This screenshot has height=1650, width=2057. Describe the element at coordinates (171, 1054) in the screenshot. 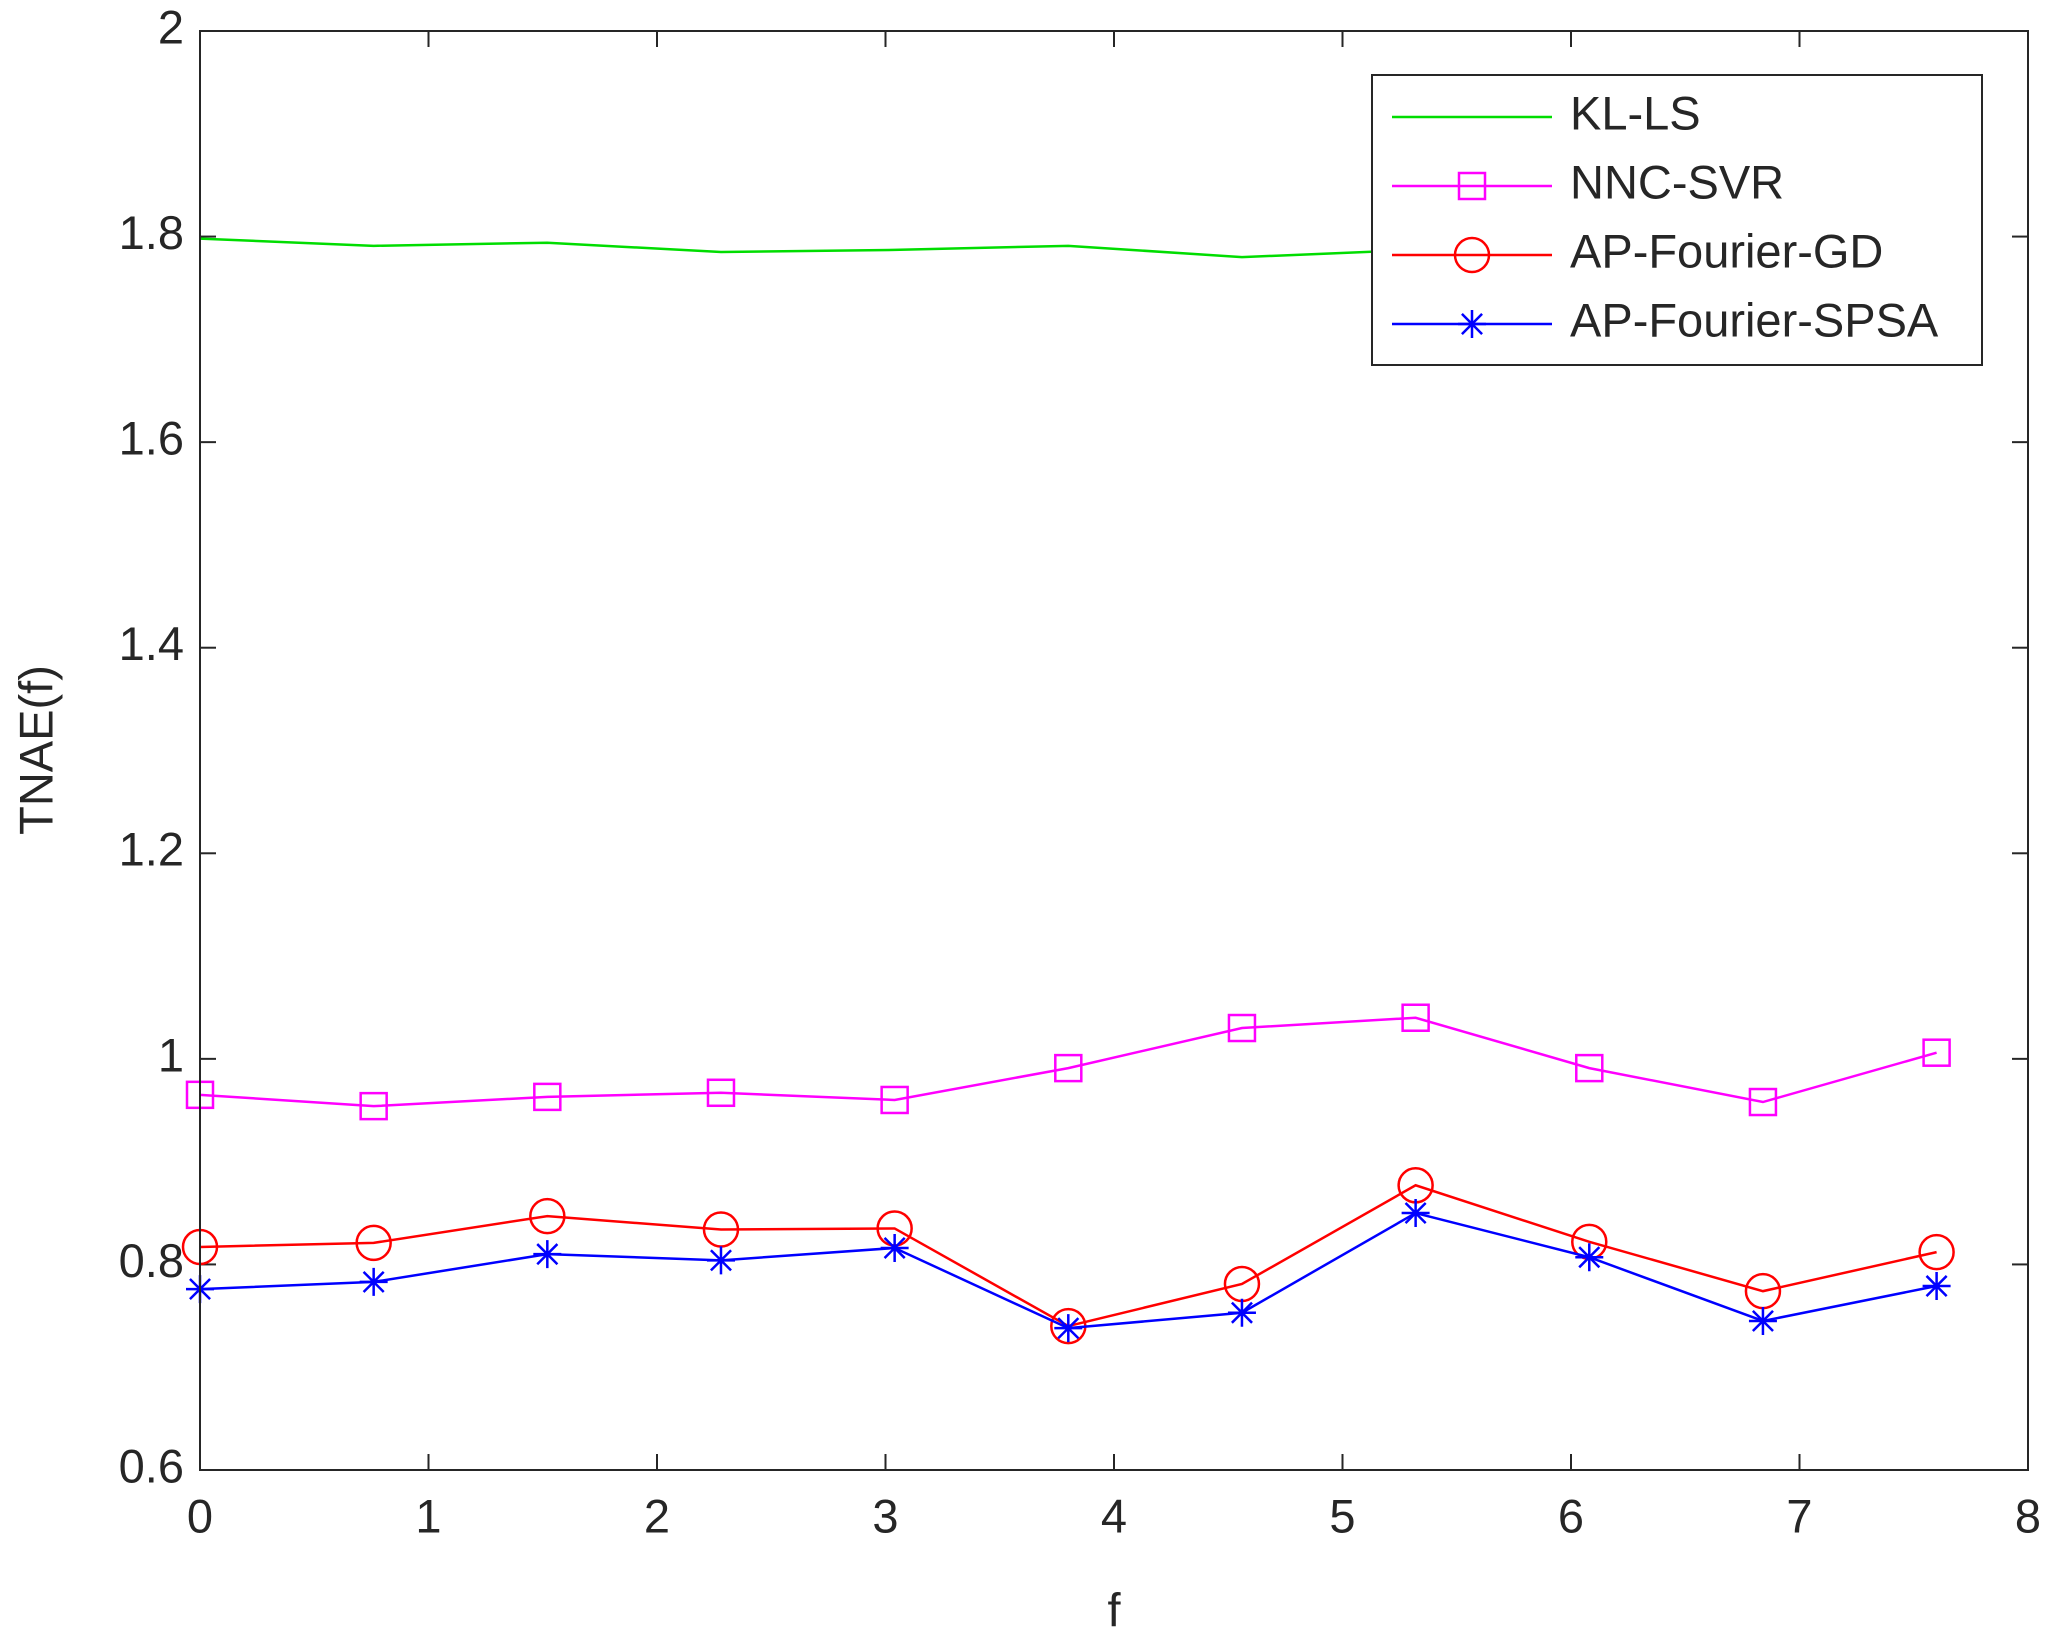

I see `y-tick-label: 1` at that location.